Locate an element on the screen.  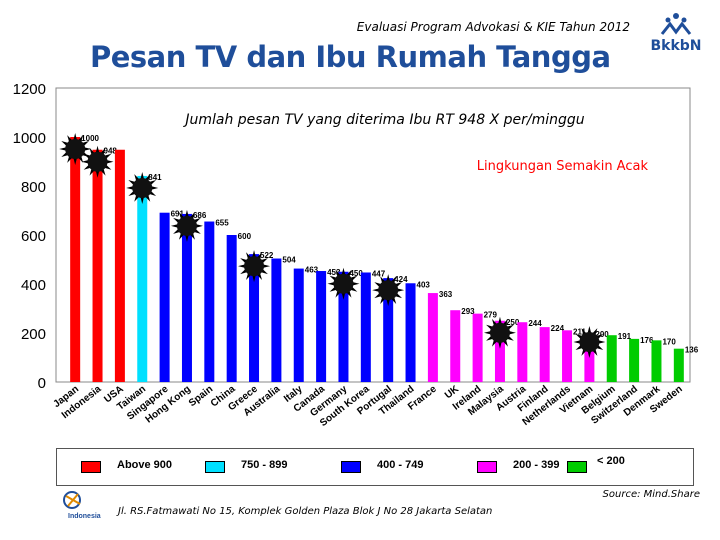
y-tick-label: 800 is located at coordinates (33, 187).